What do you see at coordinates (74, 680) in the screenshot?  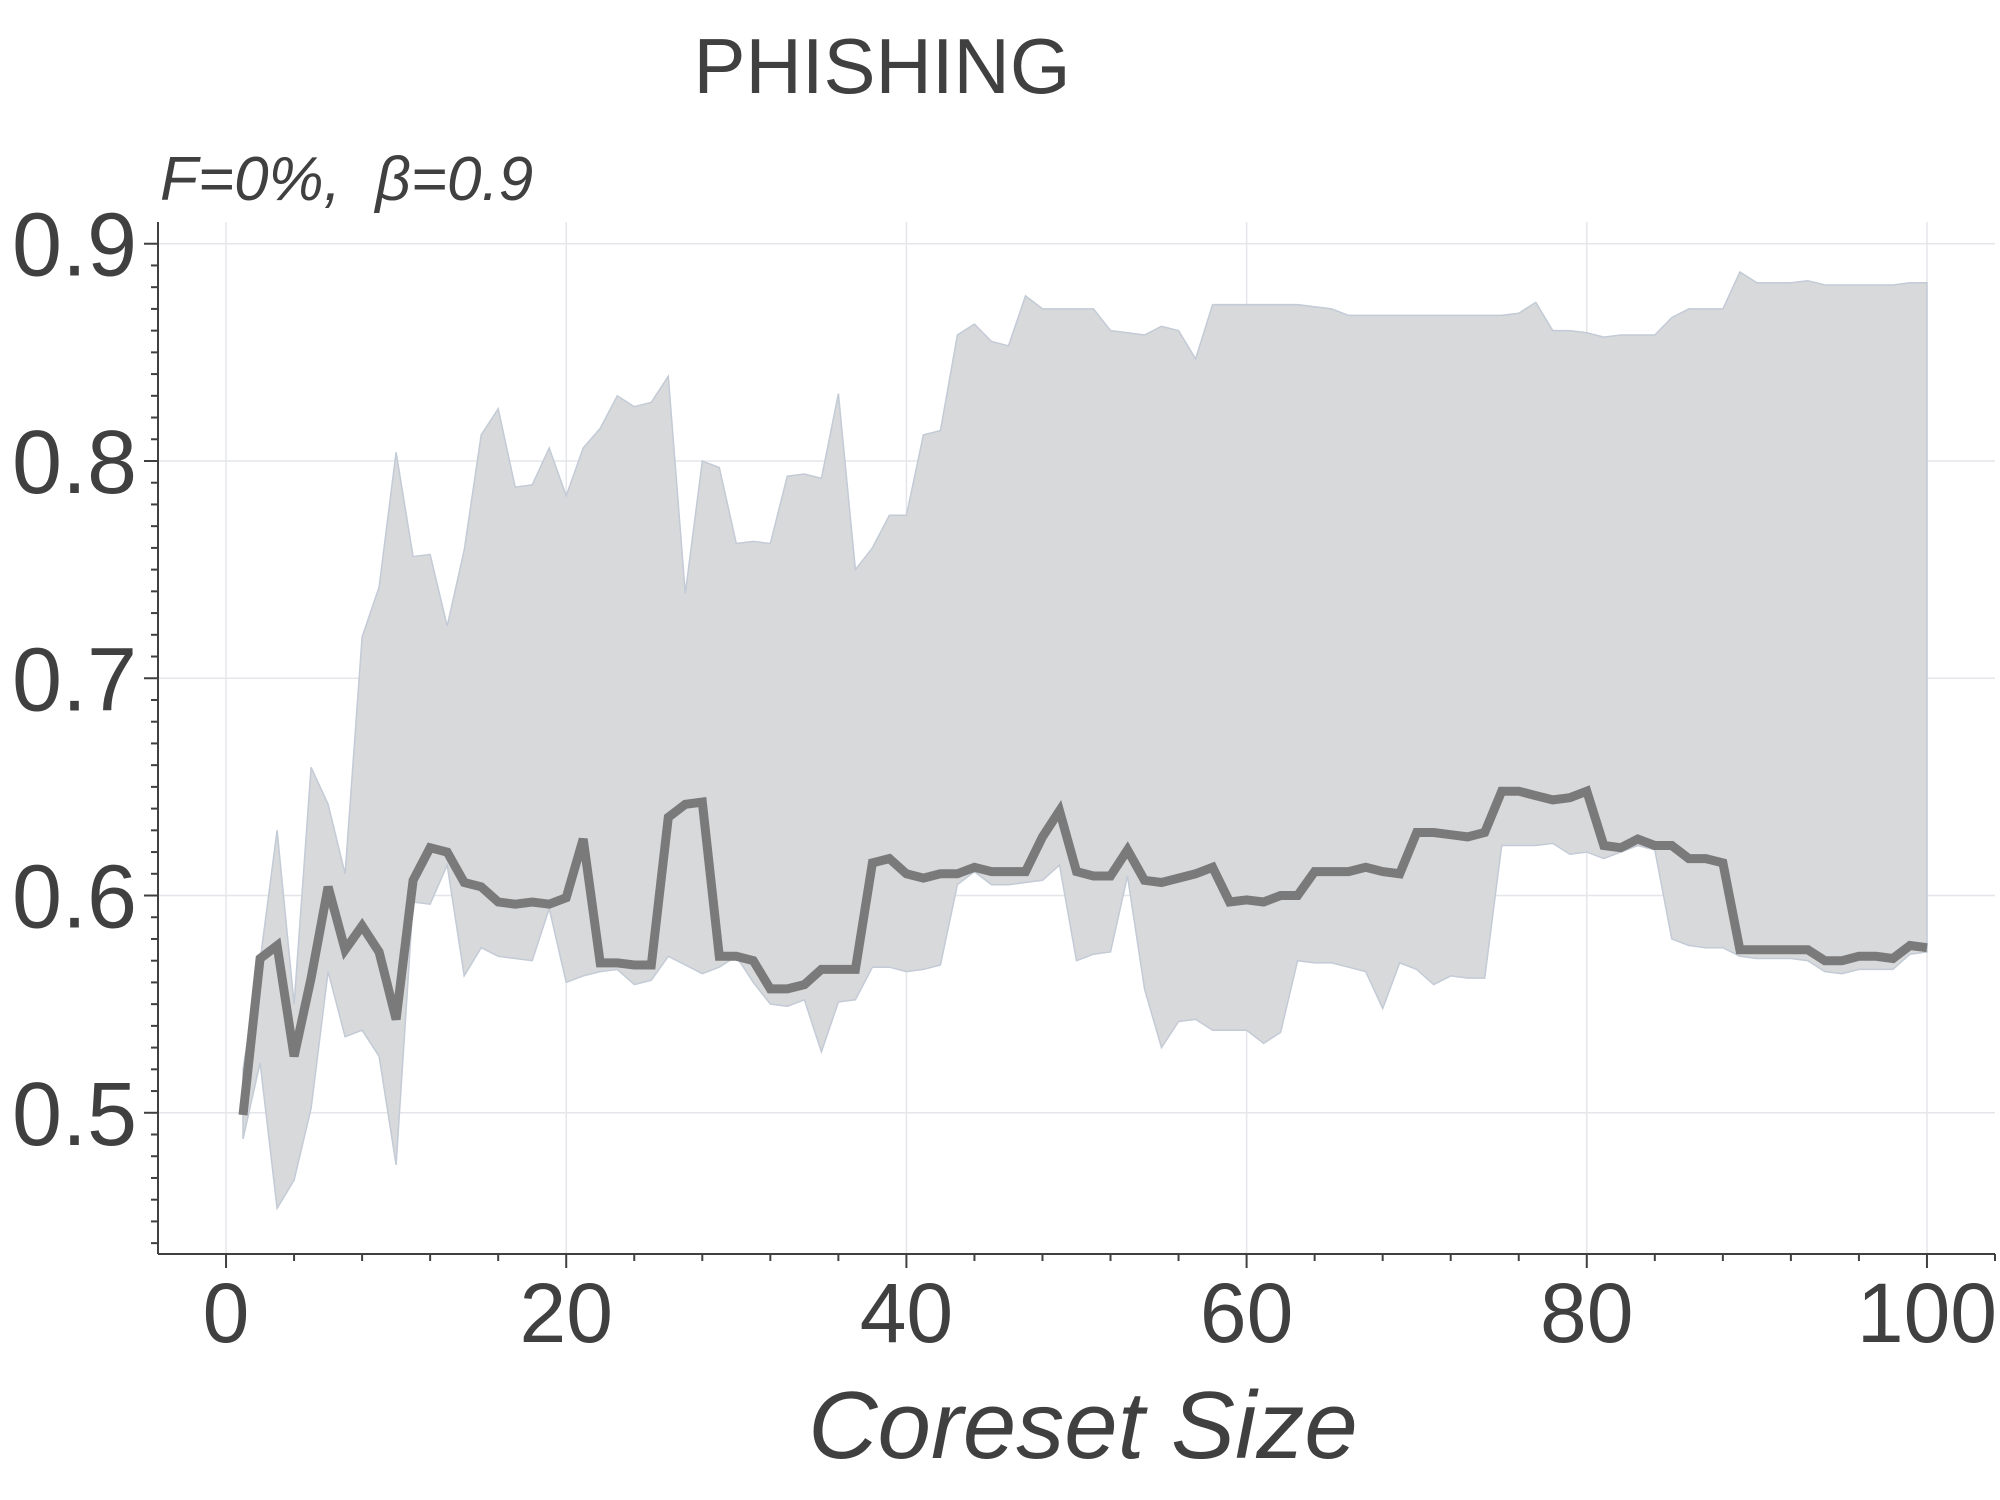 I see `y-tick-label: 0.7` at bounding box center [74, 680].